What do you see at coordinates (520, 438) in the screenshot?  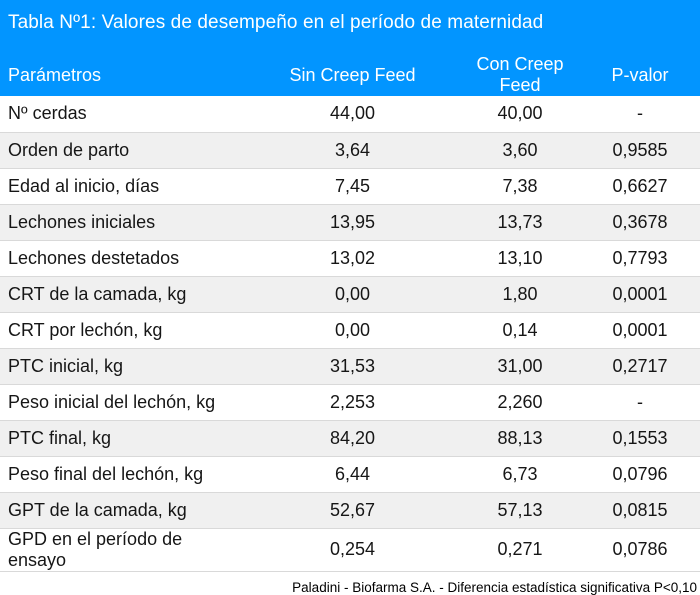 I see `con-creep-feed-cell: 88,13` at bounding box center [520, 438].